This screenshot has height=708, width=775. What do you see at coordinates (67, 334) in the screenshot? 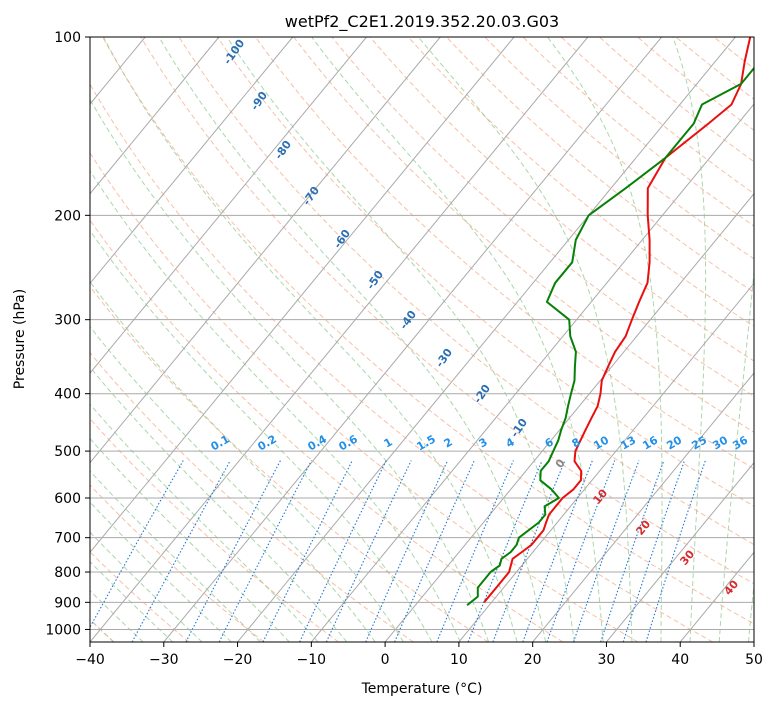
I see `y-axis-ticks: 100 200 300 400 500 600 700 800 900 1000` at bounding box center [67, 334].